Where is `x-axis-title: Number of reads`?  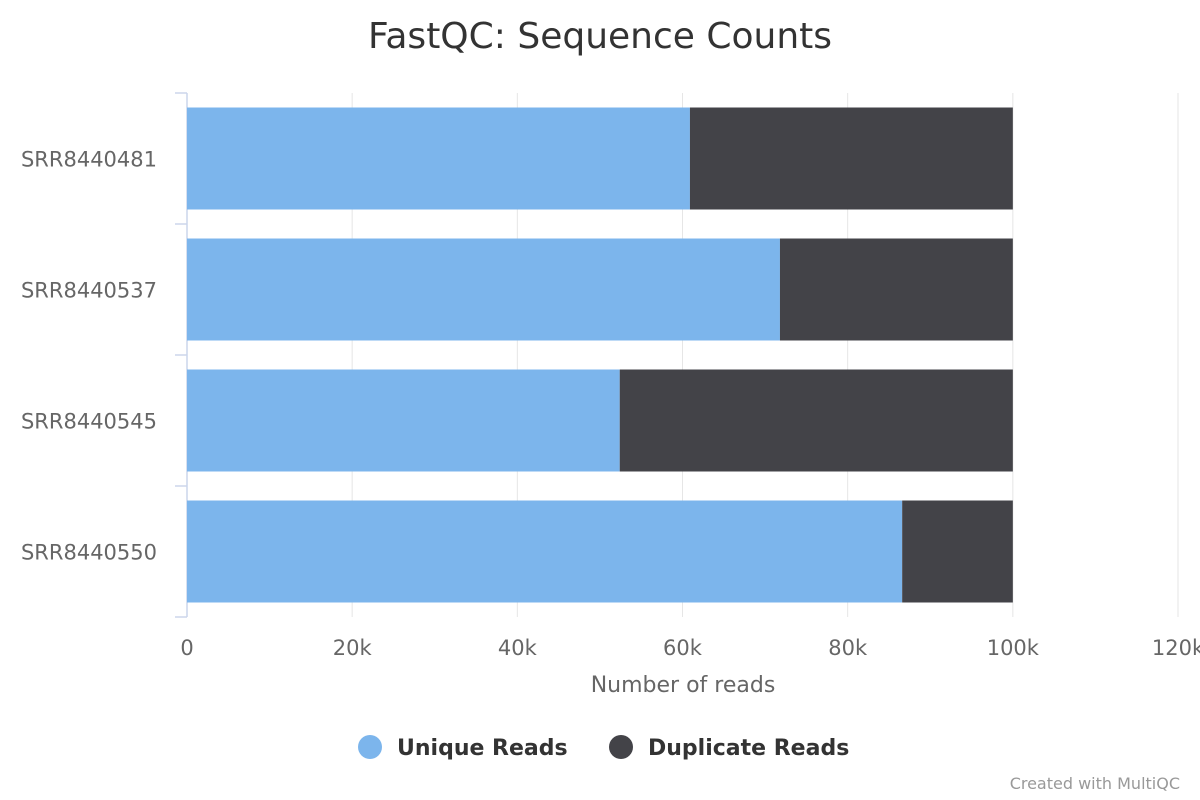
x-axis-title: Number of reads is located at coordinates (683, 685).